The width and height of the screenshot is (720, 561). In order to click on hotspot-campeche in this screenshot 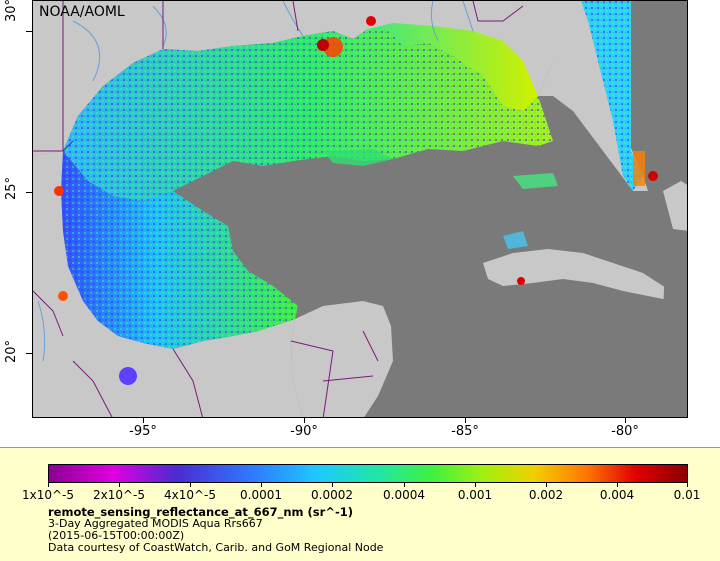, I will do `click(128, 376)`.